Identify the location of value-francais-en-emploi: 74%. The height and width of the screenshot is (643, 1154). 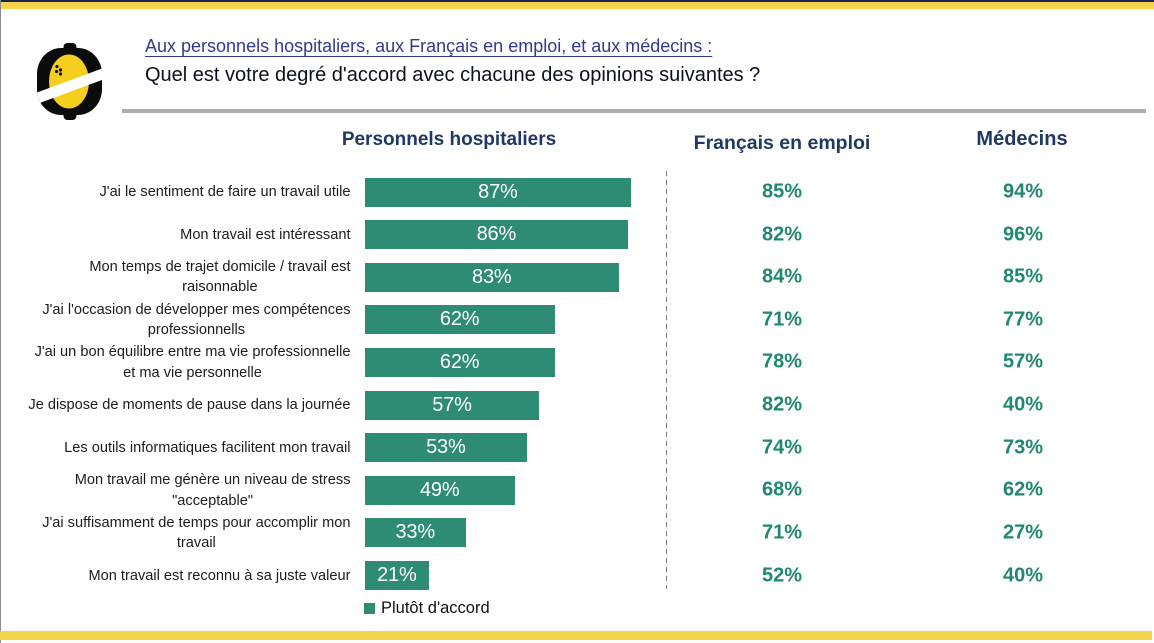
(782, 447).